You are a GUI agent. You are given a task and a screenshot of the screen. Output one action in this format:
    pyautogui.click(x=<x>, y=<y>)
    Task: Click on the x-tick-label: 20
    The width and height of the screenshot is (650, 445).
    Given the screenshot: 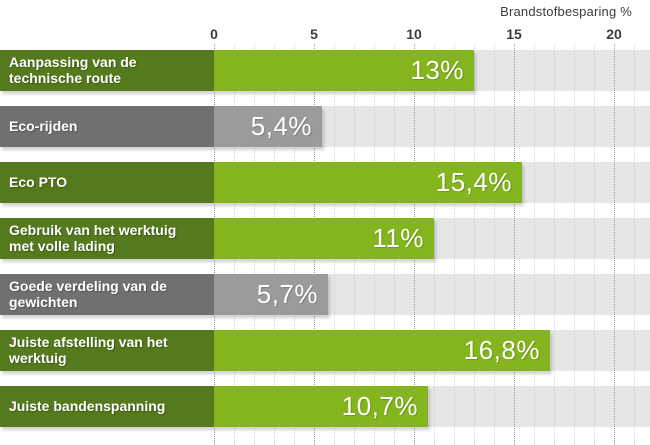 What is the action you would take?
    pyautogui.click(x=614, y=34)
    